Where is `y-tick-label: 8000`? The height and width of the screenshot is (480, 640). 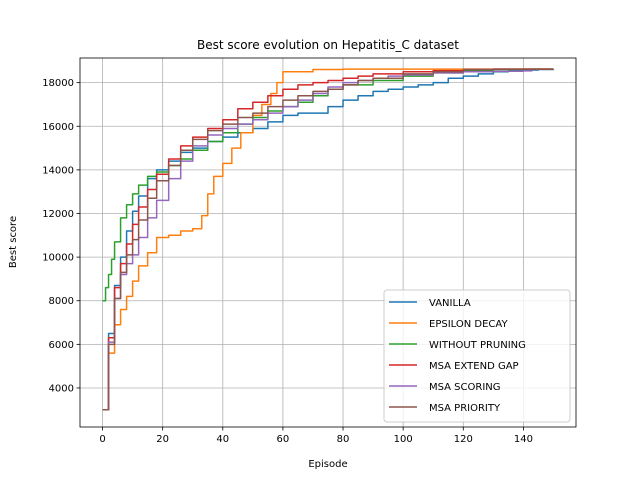 y-tick-label: 8000 is located at coordinates (61, 301).